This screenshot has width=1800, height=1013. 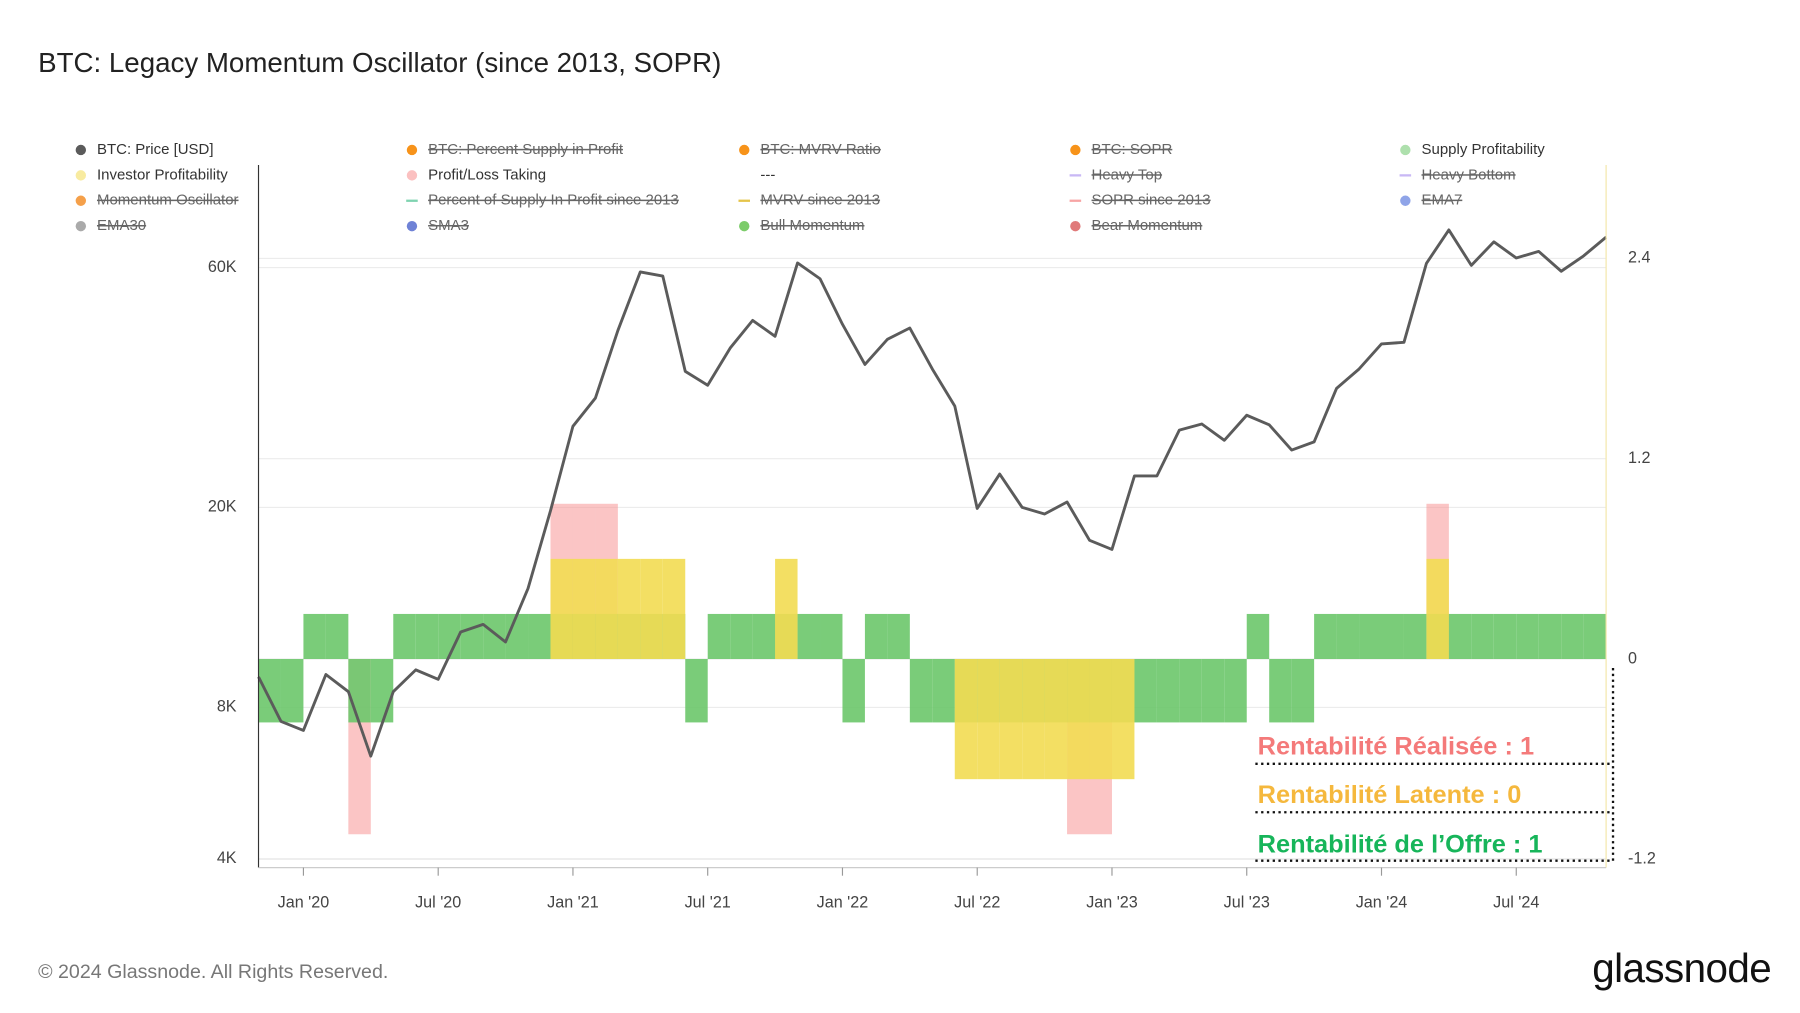 I want to click on x-tick-label: Jan '22, so click(x=843, y=903).